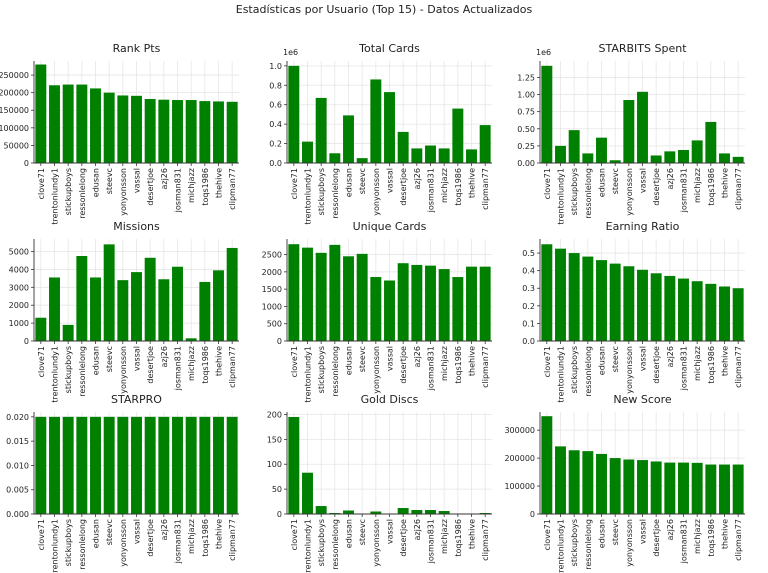 The image size is (768, 573). What do you see at coordinates (629, 303) in the screenshot?
I see `bar-yonyonsson` at bounding box center [629, 303].